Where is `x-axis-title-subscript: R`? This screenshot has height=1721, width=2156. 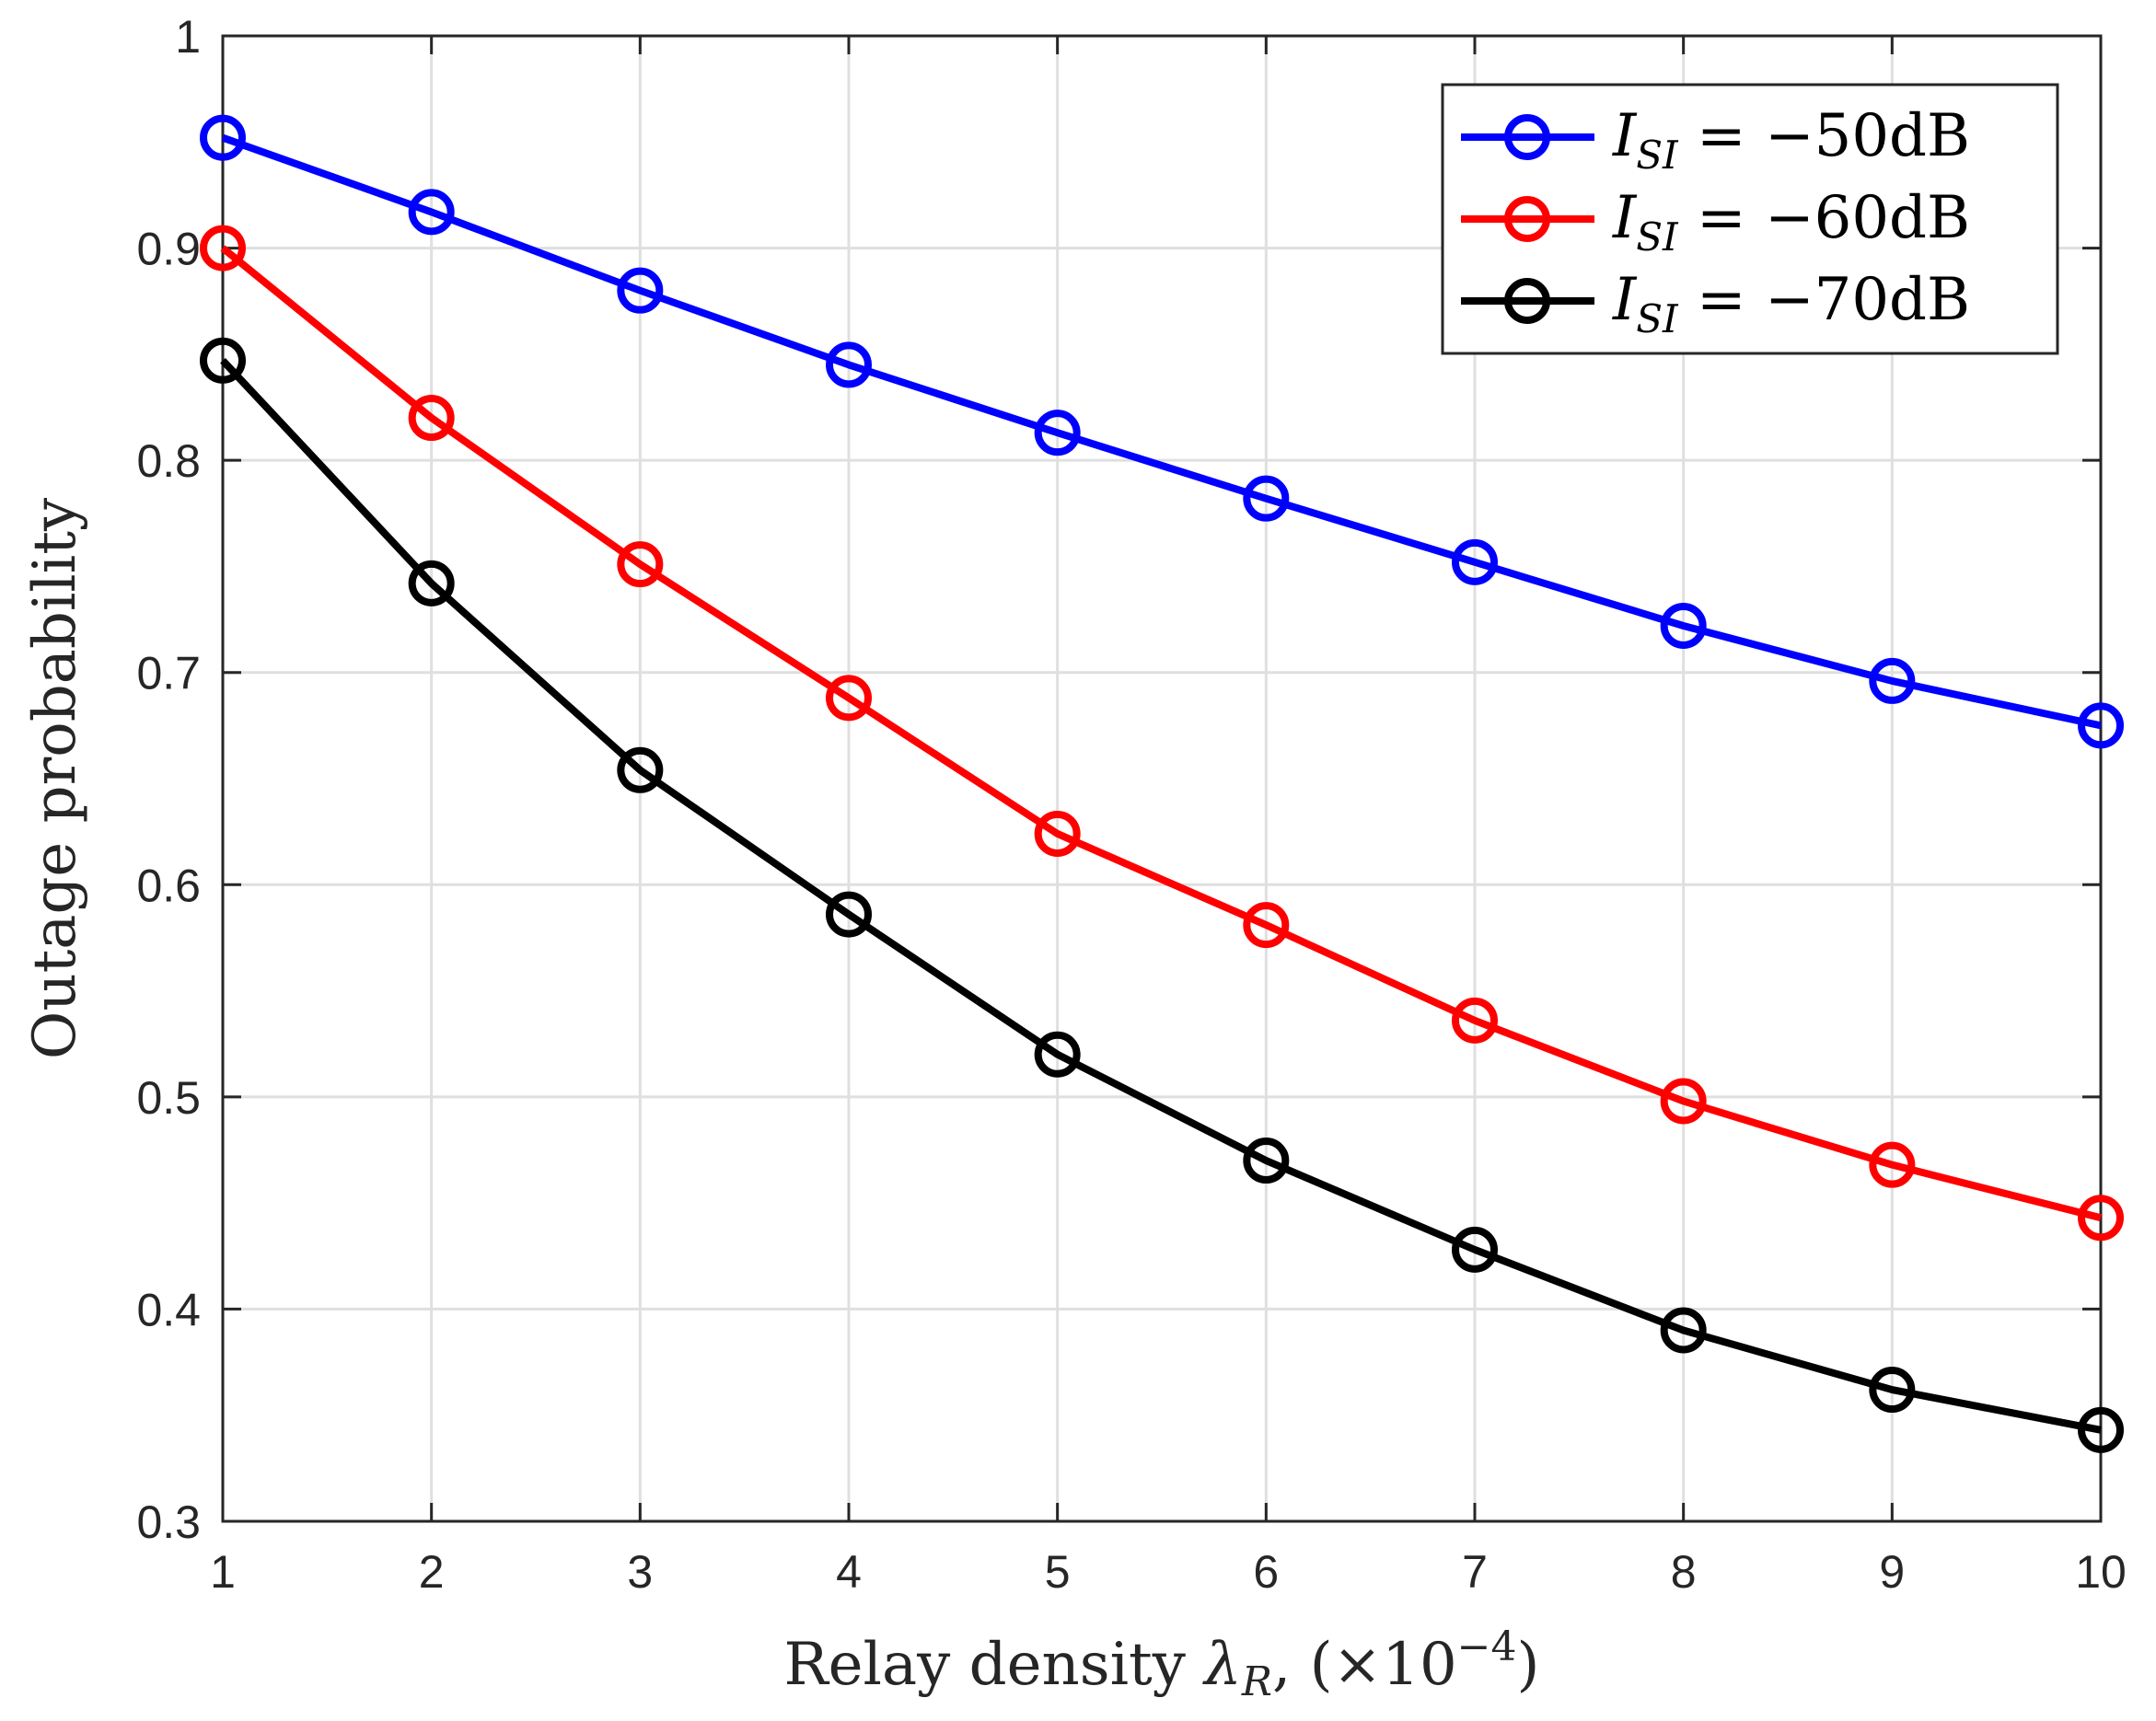
x-axis-title-subscript: R is located at coordinates (1256, 1681).